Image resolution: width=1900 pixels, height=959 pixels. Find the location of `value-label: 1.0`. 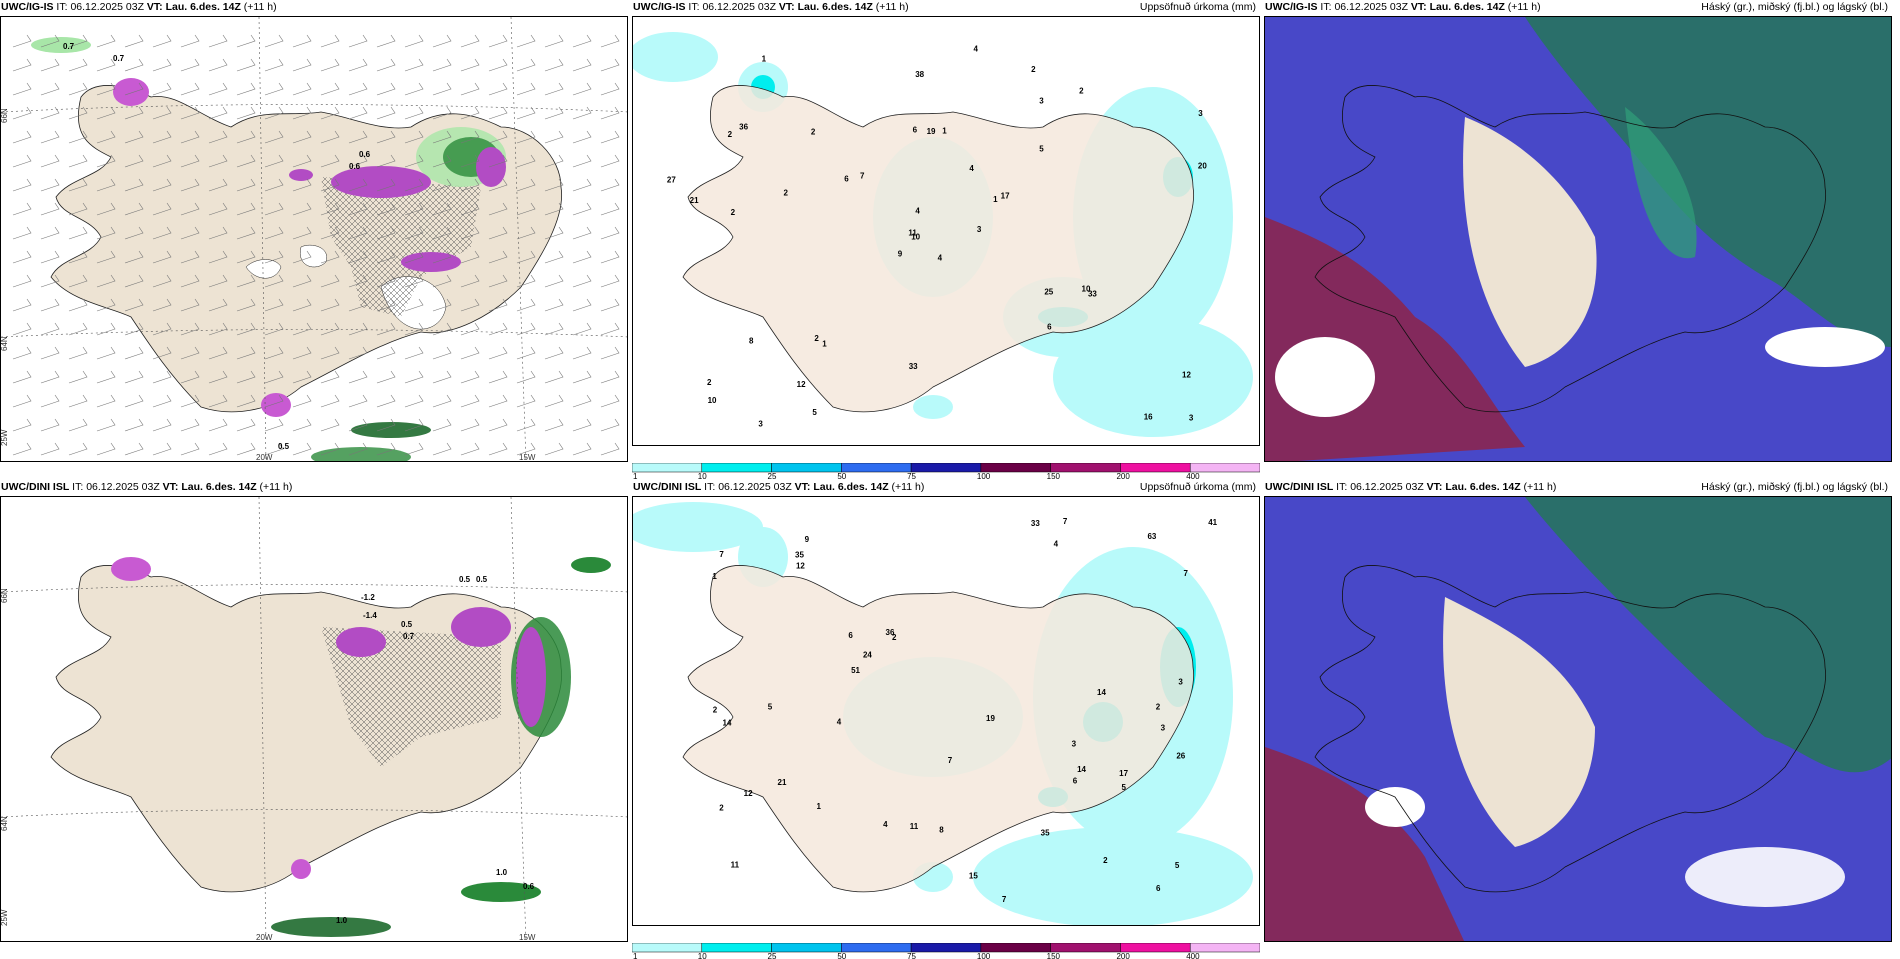

value-label: 1.0 is located at coordinates (342, 920).